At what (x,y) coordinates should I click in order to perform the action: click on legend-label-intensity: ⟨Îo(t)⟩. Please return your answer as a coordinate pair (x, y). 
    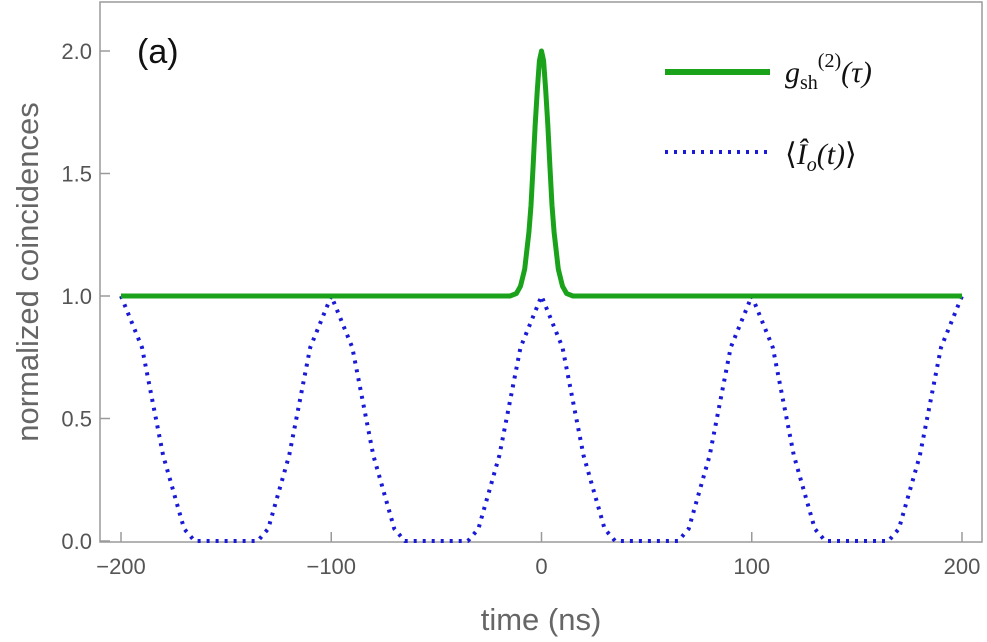
    Looking at the image, I should click on (821, 157).